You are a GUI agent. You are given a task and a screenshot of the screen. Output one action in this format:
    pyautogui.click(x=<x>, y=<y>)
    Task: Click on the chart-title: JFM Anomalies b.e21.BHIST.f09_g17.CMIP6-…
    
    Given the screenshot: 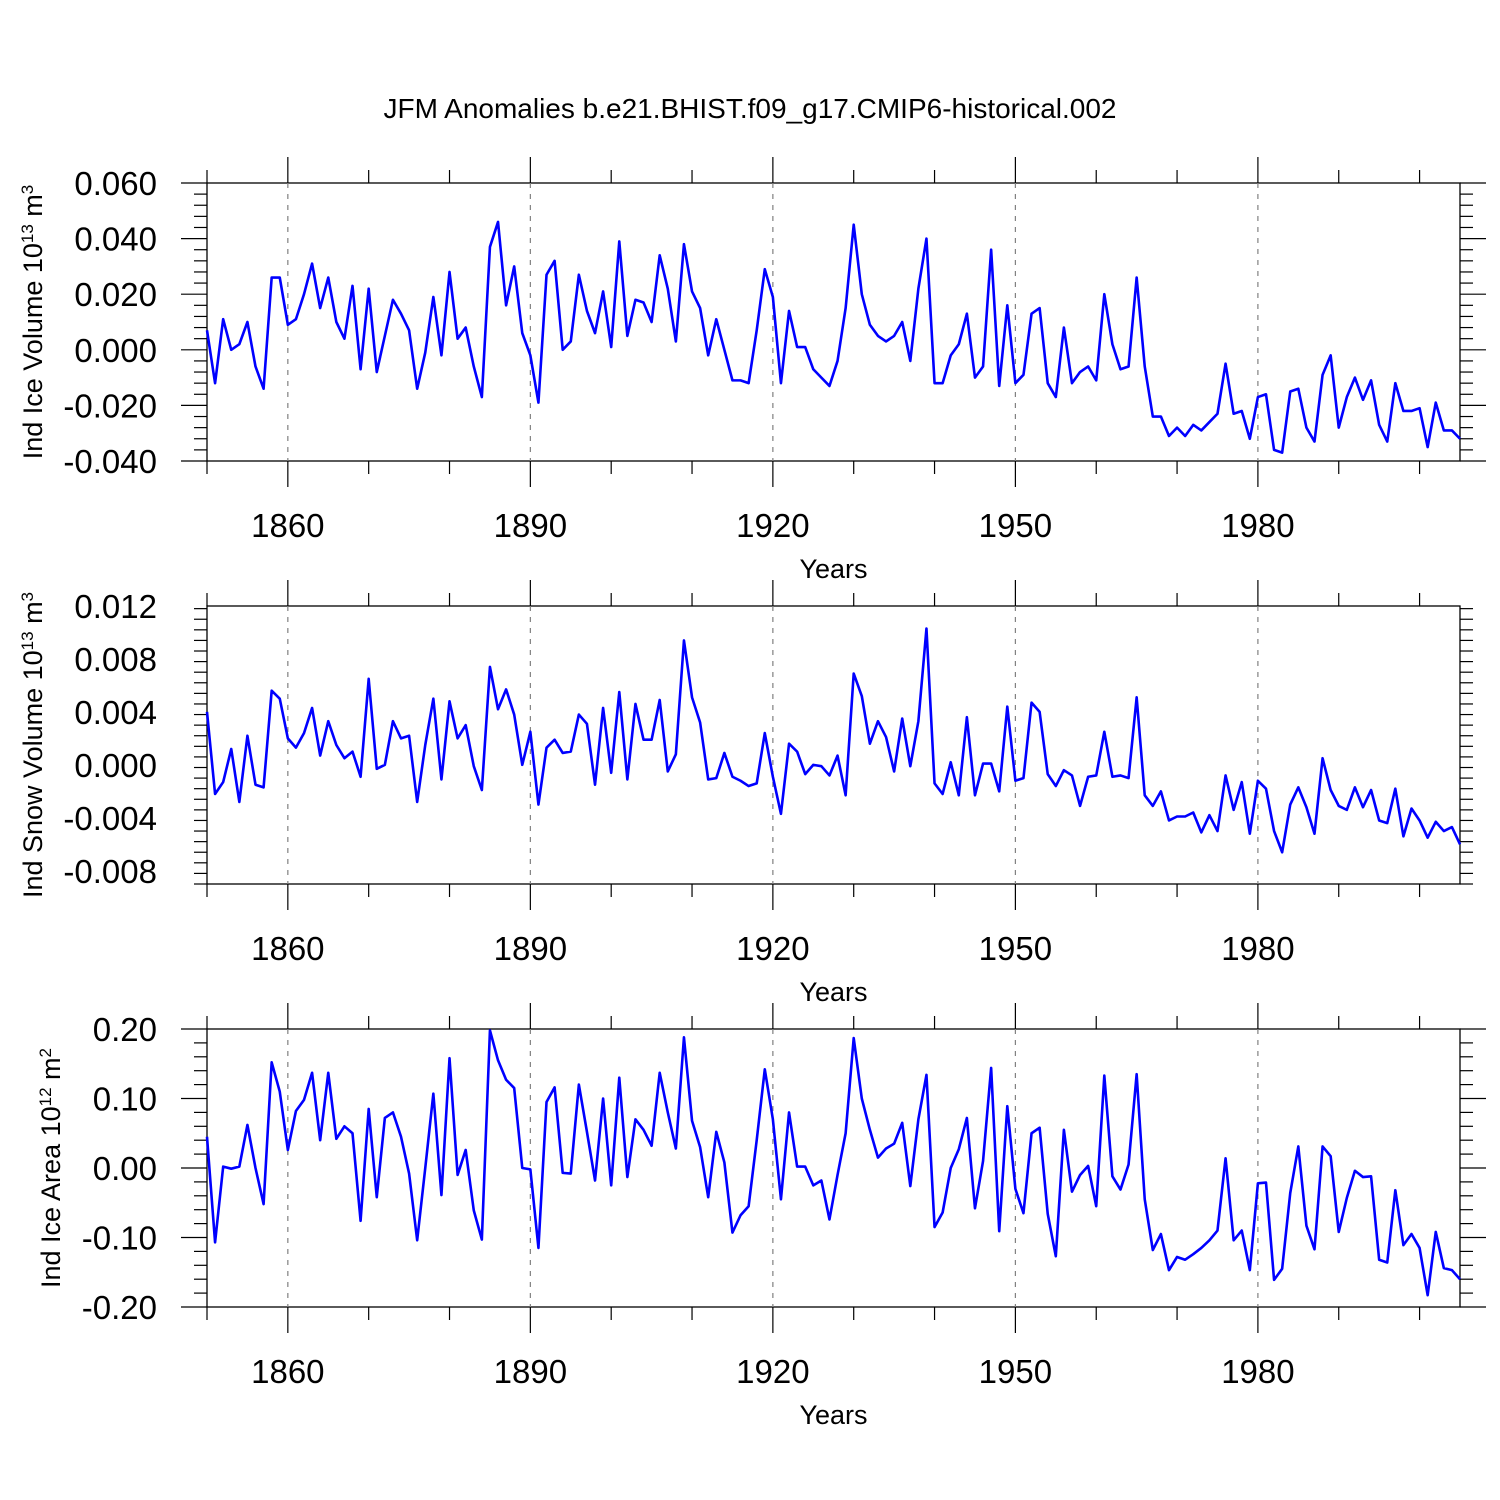 What is the action you would take?
    pyautogui.click(x=749, y=108)
    